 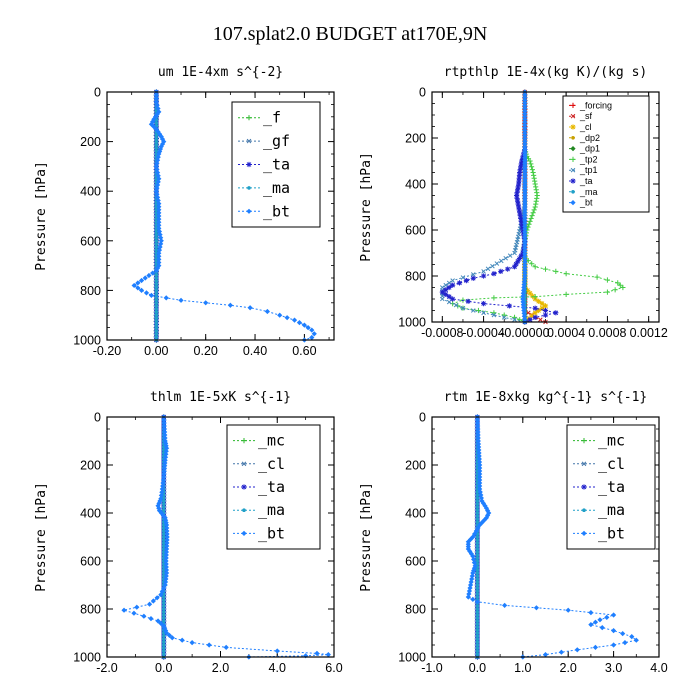 What do you see at coordinates (271, 487) in the screenshot?
I see `legend-label: _ta` at bounding box center [271, 487].